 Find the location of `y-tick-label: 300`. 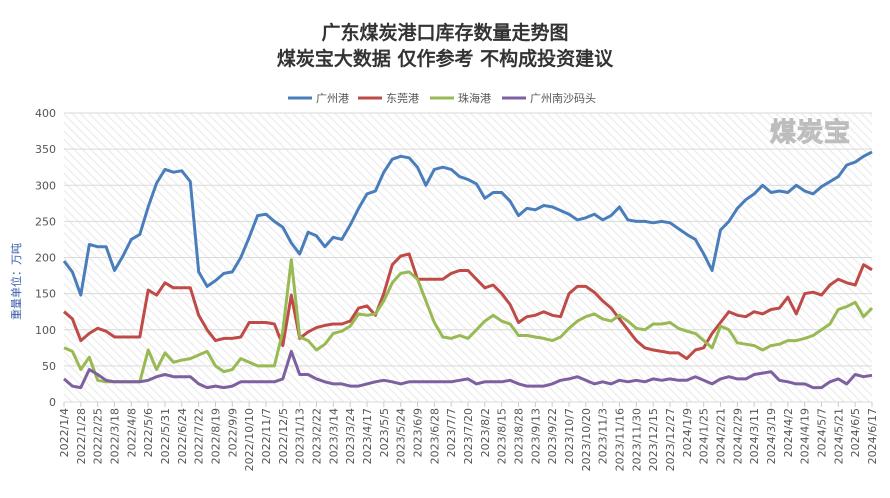

y-tick-label: 300 is located at coordinates (45, 185).